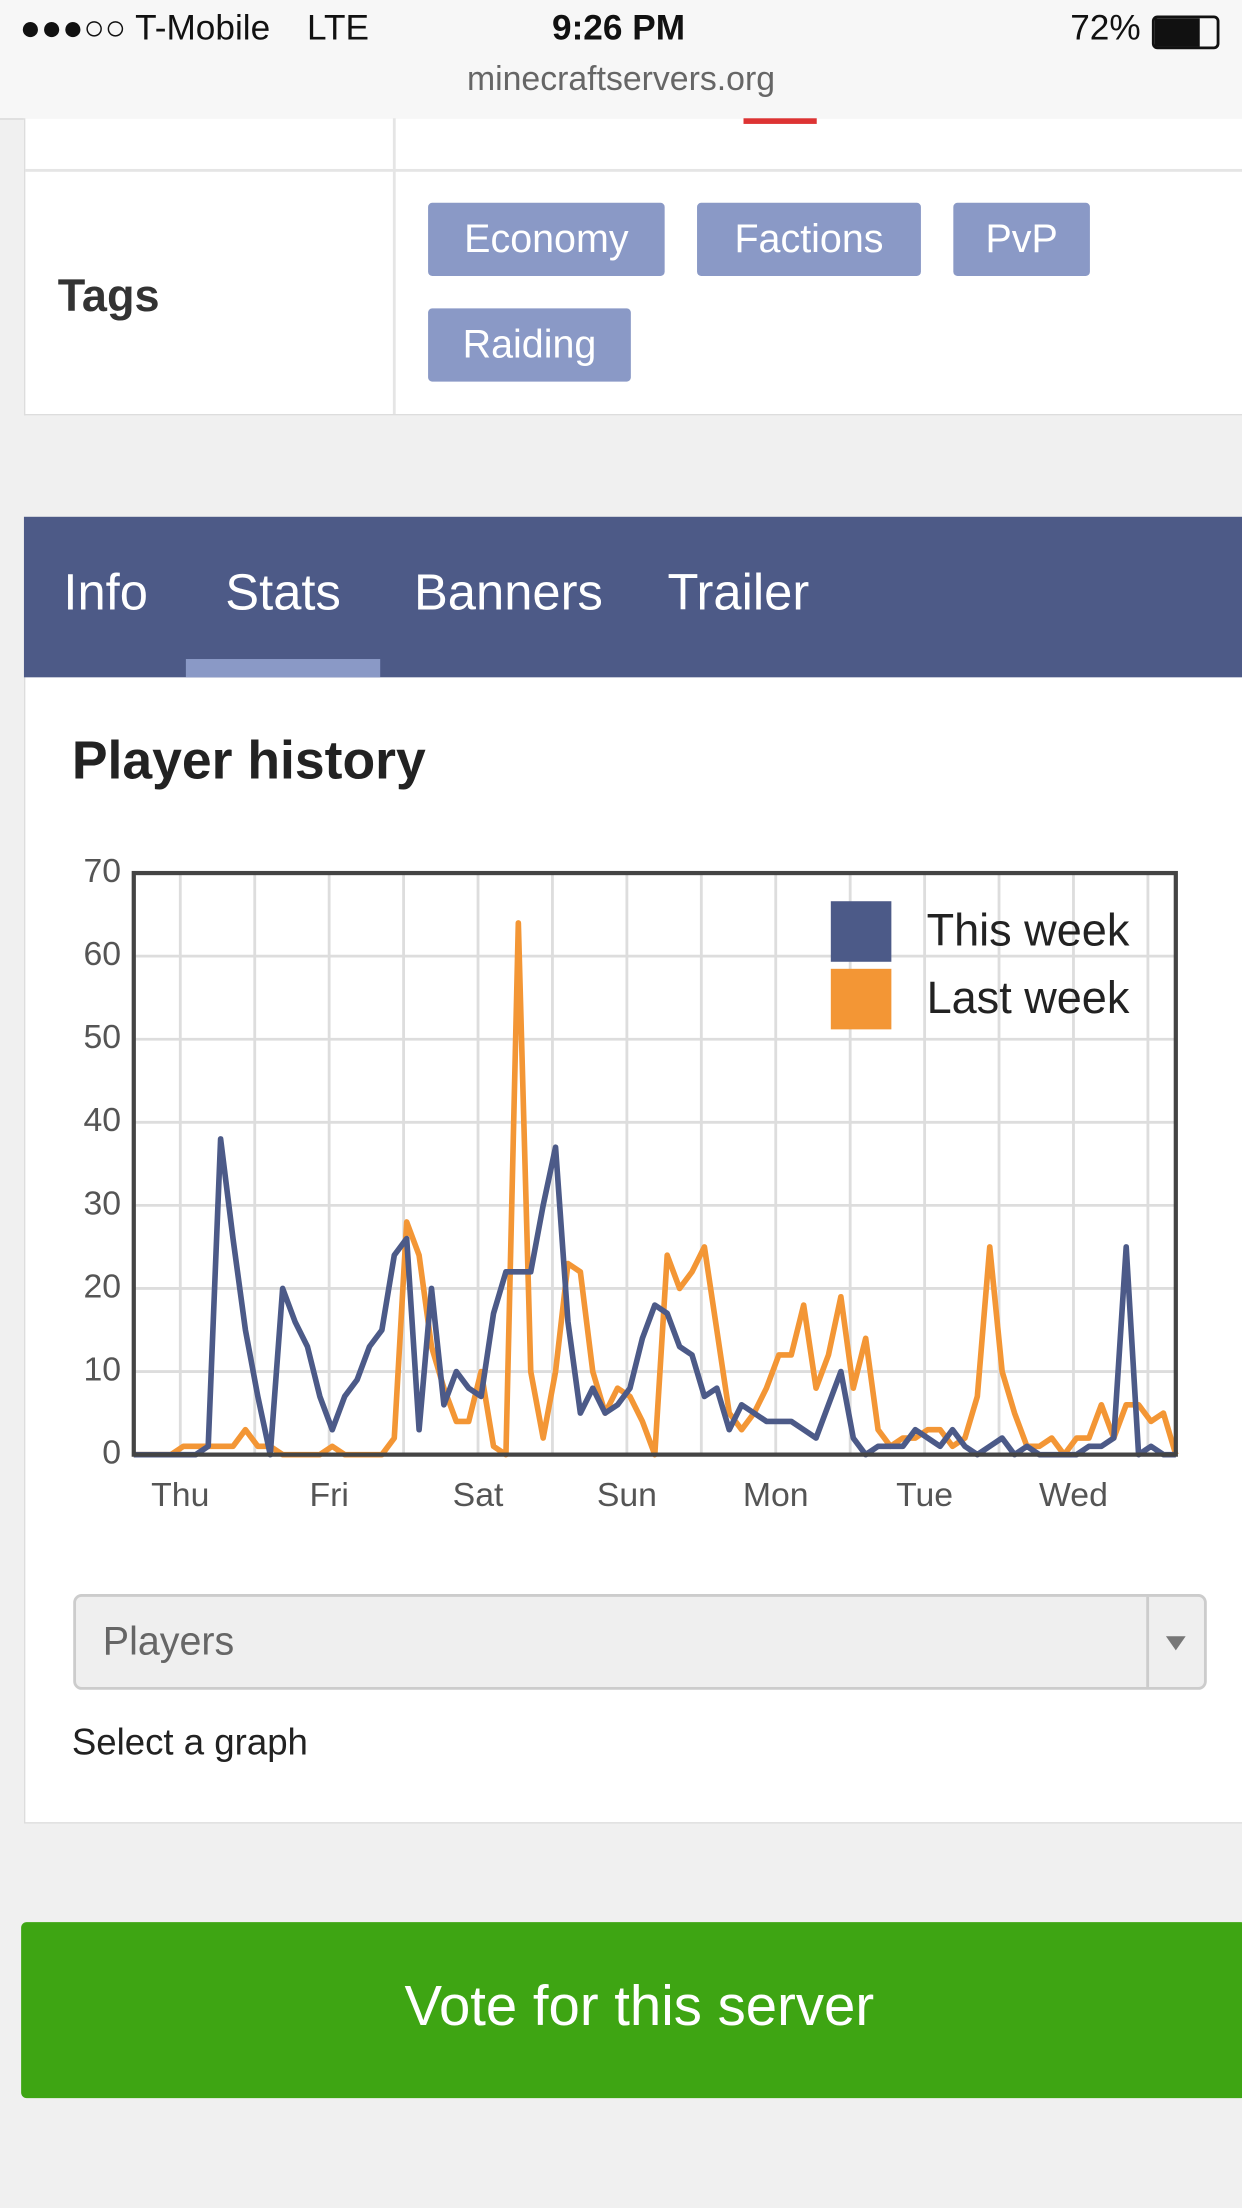 This screenshot has width=1242, height=2208. What do you see at coordinates (1185, 32) in the screenshot?
I see `battery-icon` at bounding box center [1185, 32].